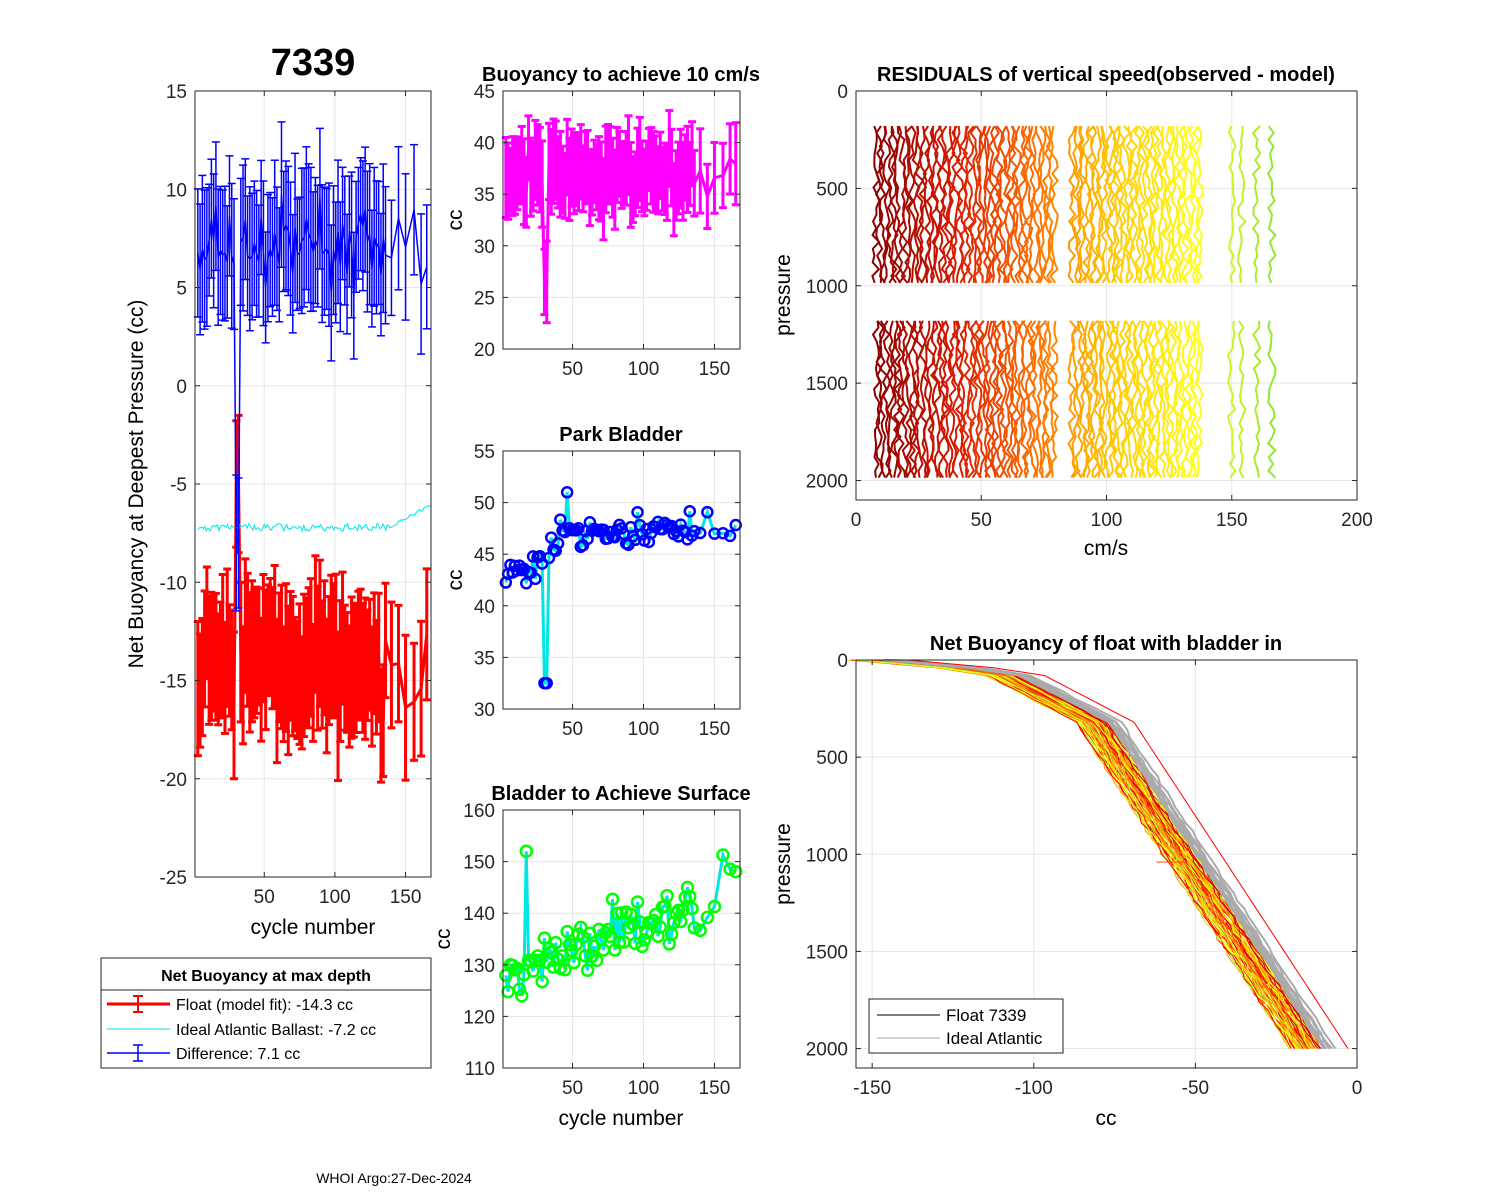 This screenshot has width=1500, height=1200. Describe the element at coordinates (644, 369) in the screenshot. I see `x-tick-label: 100` at that location.